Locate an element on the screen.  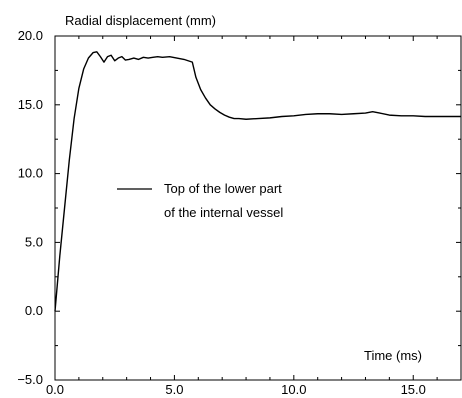
x-tick-label: 5.0 is located at coordinates (174, 389).